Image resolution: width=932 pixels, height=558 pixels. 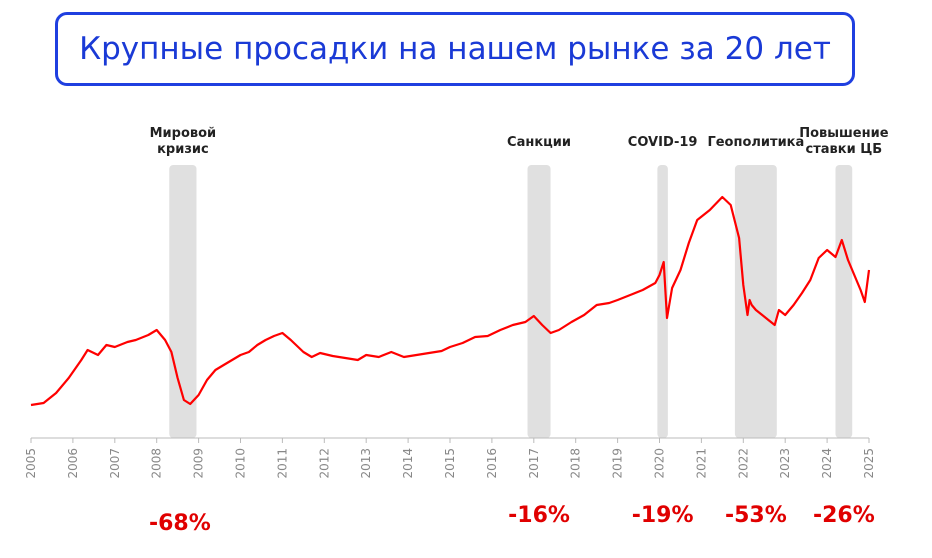 What do you see at coordinates (31, 463) in the screenshot?
I see `x-tick-label-2005: 2005` at bounding box center [31, 463].